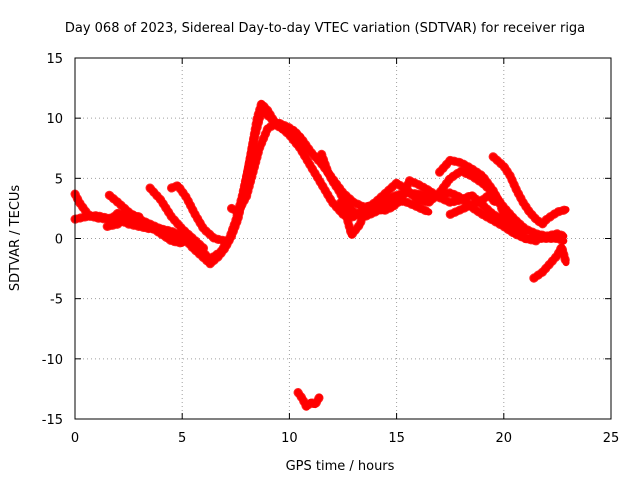  What do you see at coordinates (433, 208) in the screenshot?
I see `series-track-10-markers` at bounding box center [433, 208].